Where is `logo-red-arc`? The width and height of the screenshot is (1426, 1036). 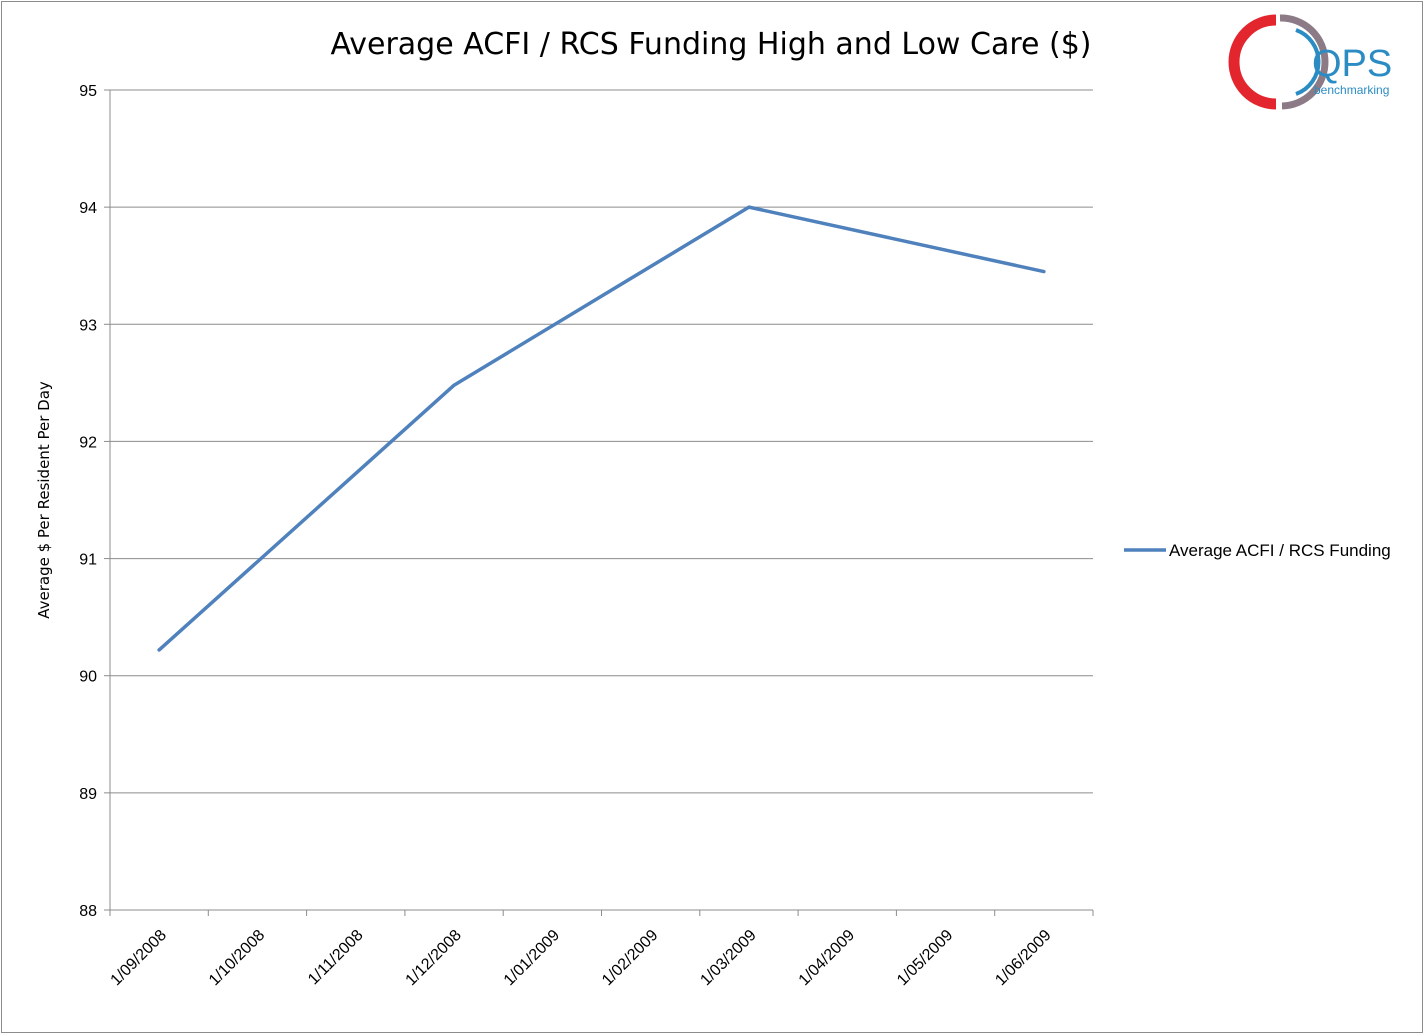
logo-red-arc is located at coordinates (1252, 62).